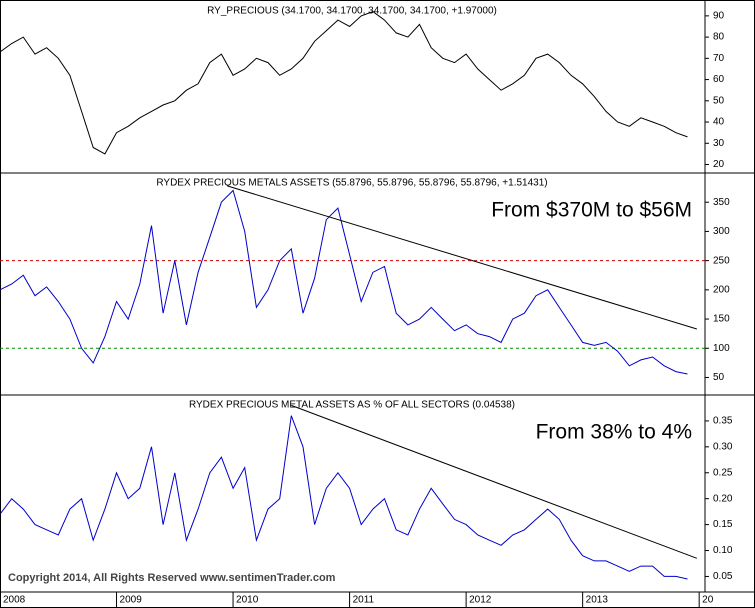  I want to click on y-tick-label: 200, so click(721, 289).